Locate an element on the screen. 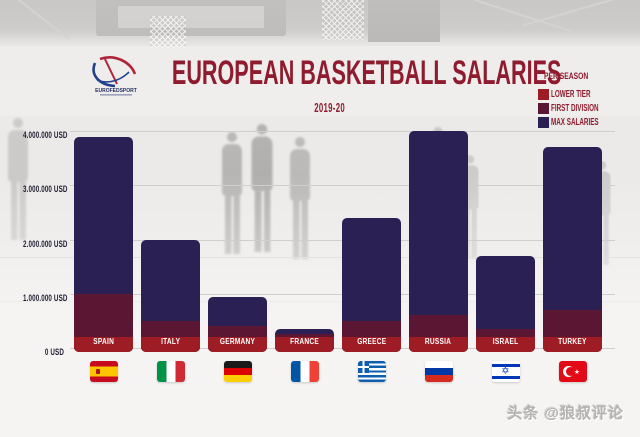 This screenshot has width=640, height=437. israel-flag-icon: ✡ is located at coordinates (505, 371).